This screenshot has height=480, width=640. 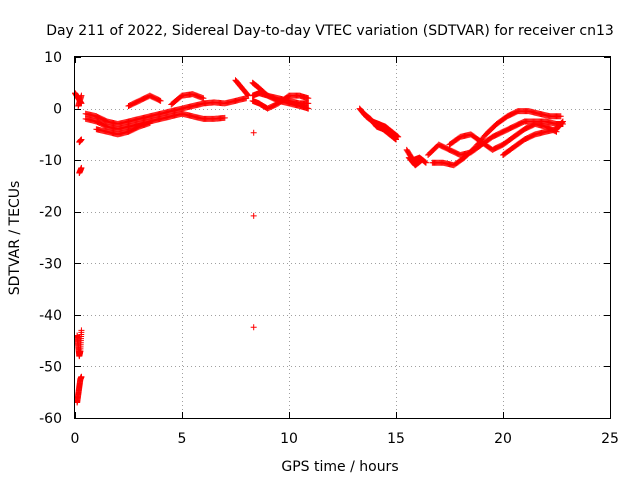 What do you see at coordinates (610, 439) in the screenshot?
I see `x-tick-label: 25` at bounding box center [610, 439].